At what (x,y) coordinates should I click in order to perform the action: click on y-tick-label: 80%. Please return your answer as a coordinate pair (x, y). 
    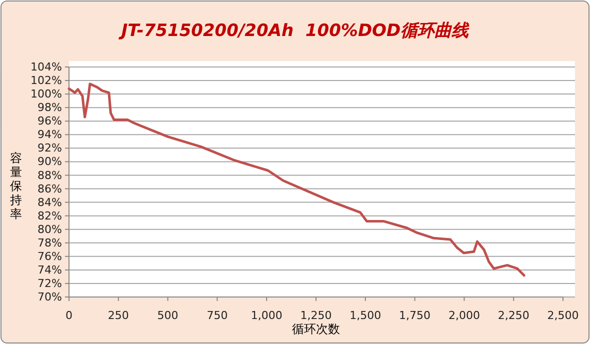
    Looking at the image, I should click on (50, 229).